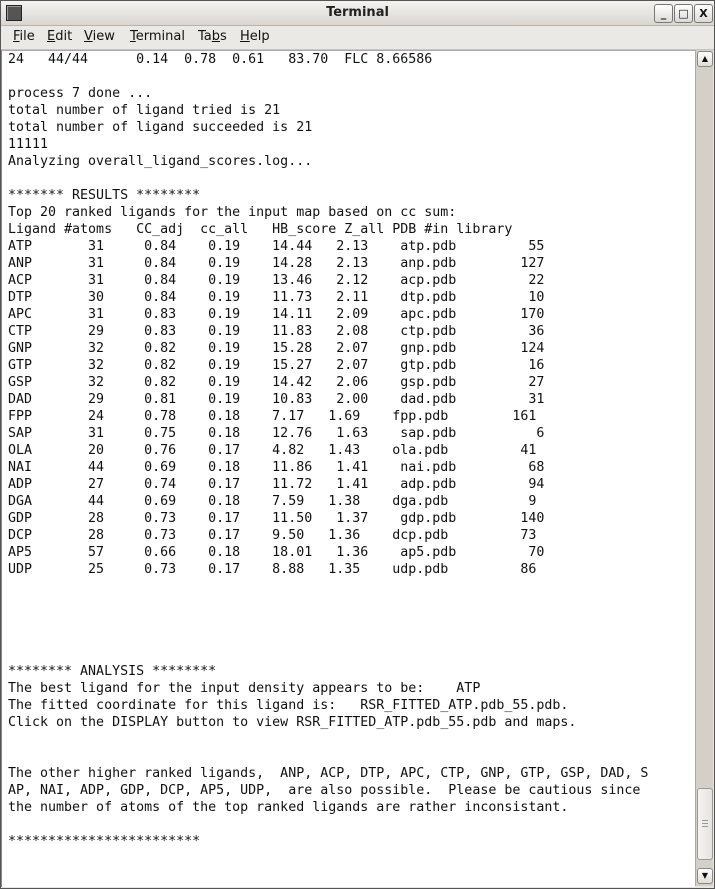 This screenshot has width=715, height=889. I want to click on maximize-button: □, so click(683, 13).